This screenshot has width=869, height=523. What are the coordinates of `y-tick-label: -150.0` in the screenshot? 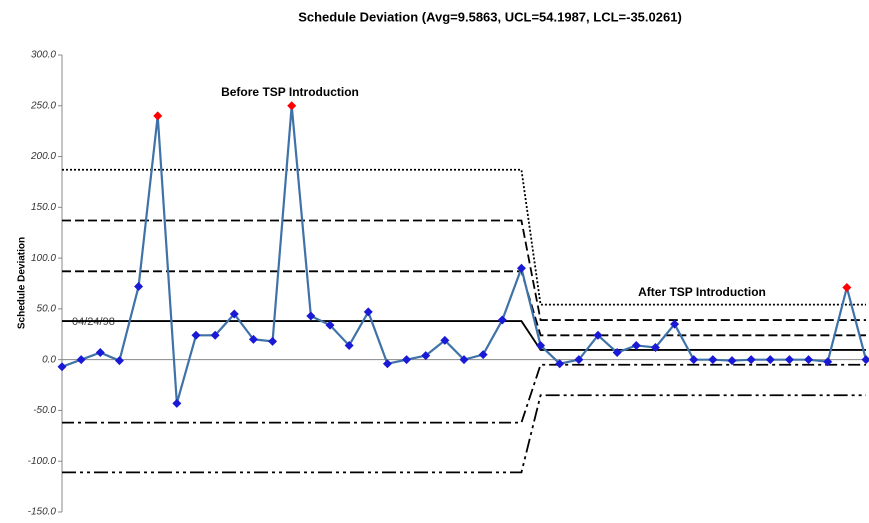 It's located at (42, 512).